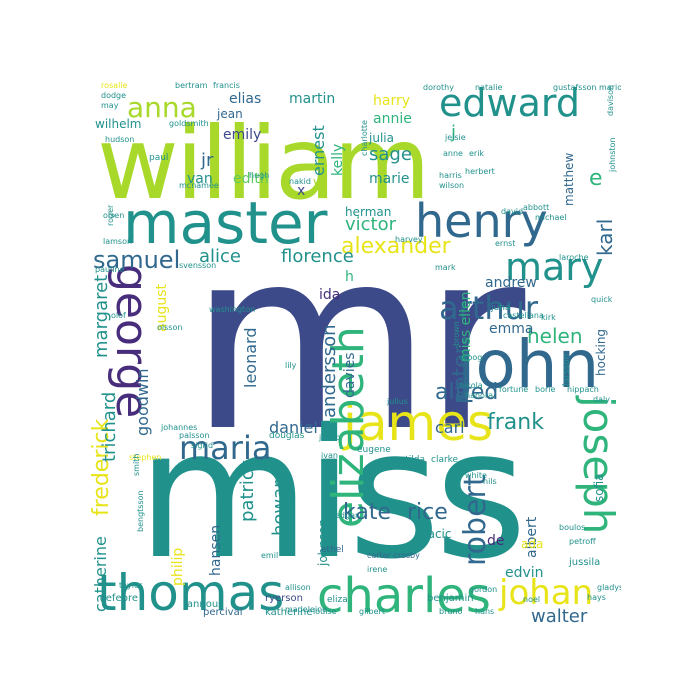 Image resolution: width=700 pixels, height=700 pixels. What do you see at coordinates (207, 160) in the screenshot?
I see `word: jr` at bounding box center [207, 160].